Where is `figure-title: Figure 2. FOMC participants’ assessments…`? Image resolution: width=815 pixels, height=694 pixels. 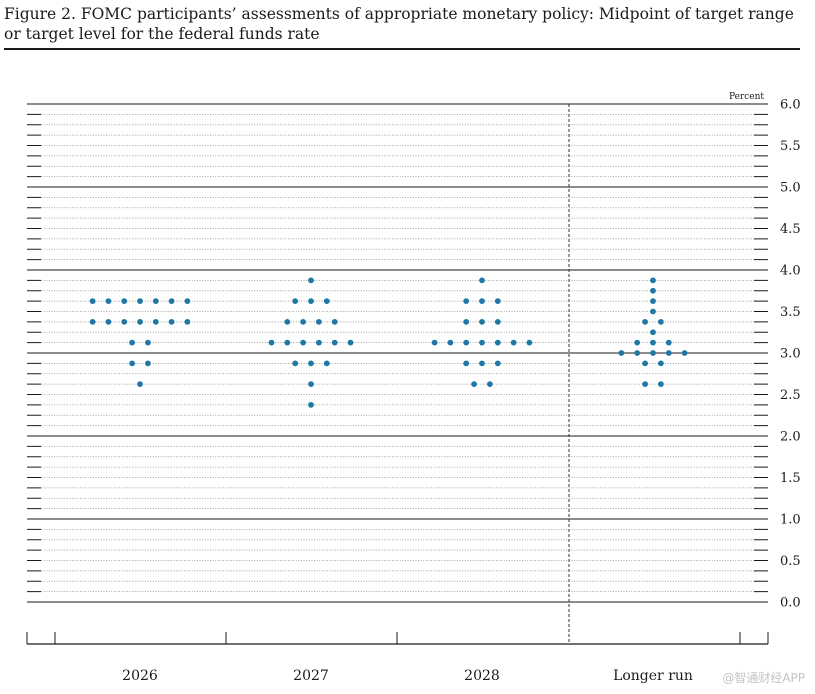
figure-title: Figure 2. FOMC participants’ assessments… is located at coordinates (399, 24).